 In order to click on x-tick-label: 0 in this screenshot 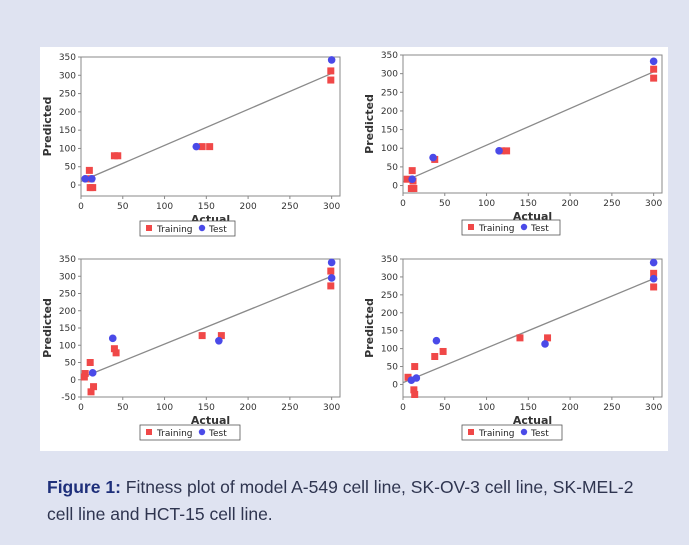, I will do `click(403, 204)`.